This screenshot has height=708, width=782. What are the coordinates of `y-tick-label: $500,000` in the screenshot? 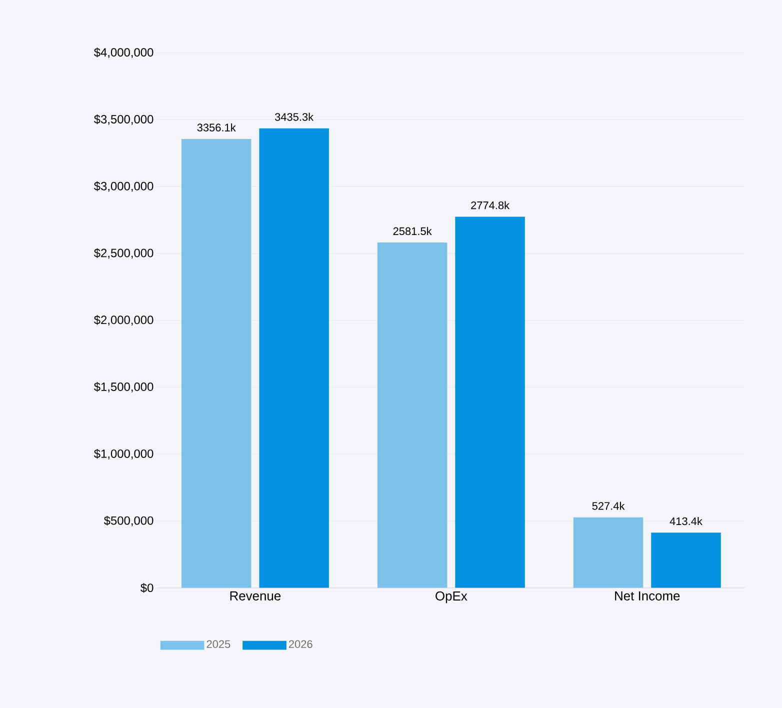 It's located at (129, 521).